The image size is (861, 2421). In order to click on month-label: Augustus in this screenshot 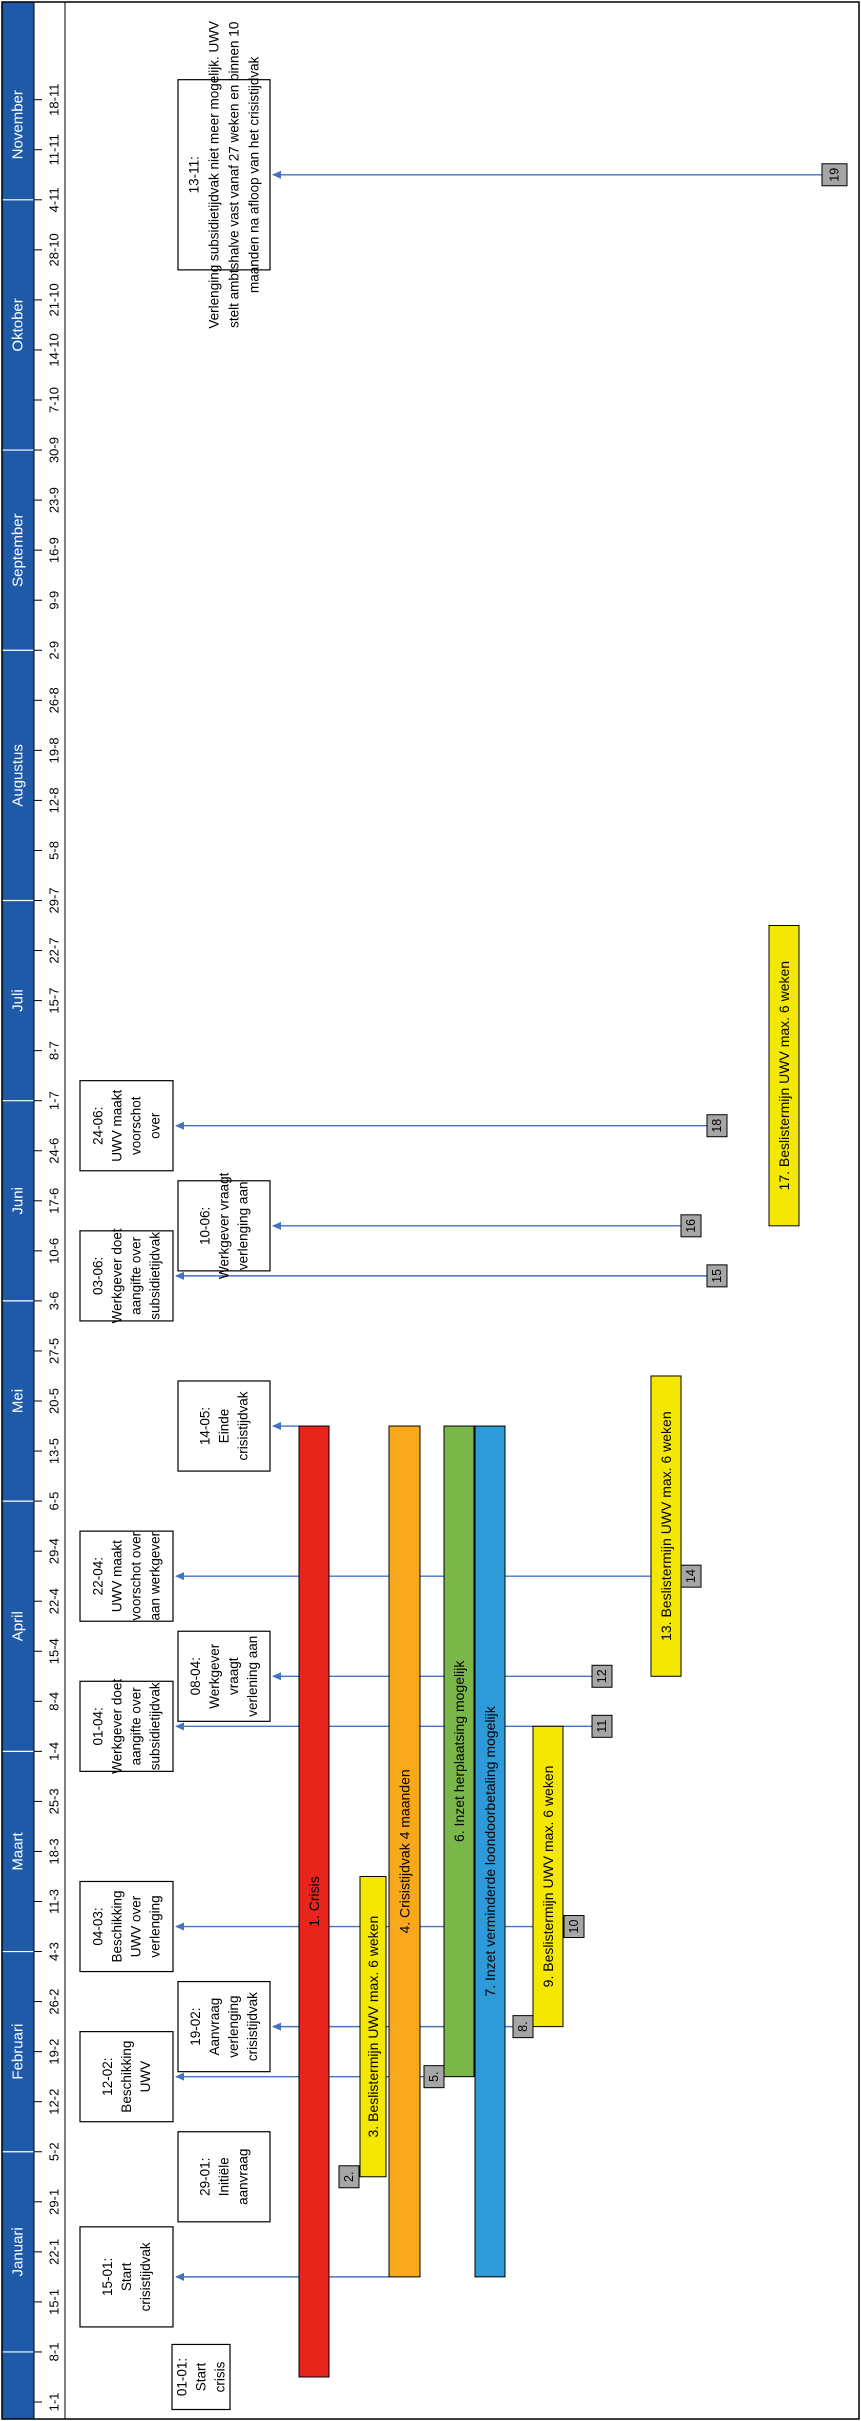, I will do `click(18, 775)`.